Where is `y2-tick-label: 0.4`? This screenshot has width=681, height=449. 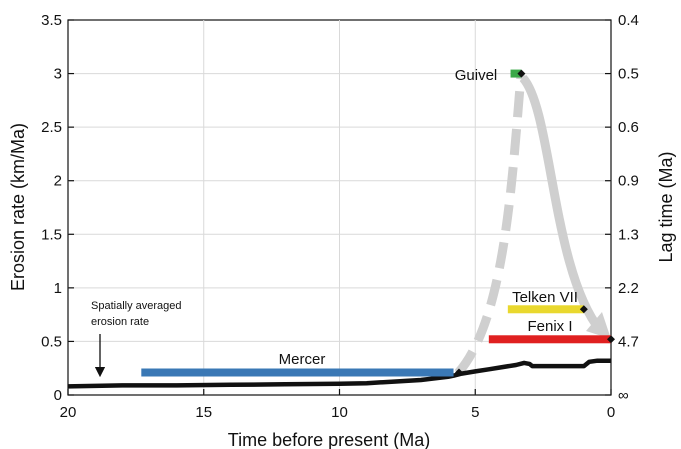 y2-tick-label: 0.4 is located at coordinates (628, 20).